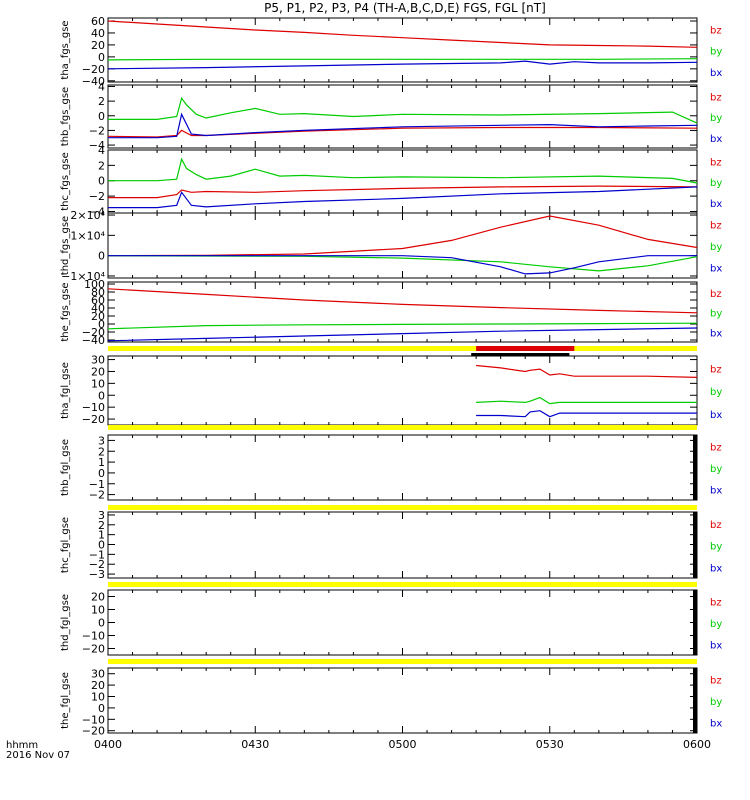  Describe the element at coordinates (520, 354) in the screenshot. I see `mode-bar-black-segment` at that location.